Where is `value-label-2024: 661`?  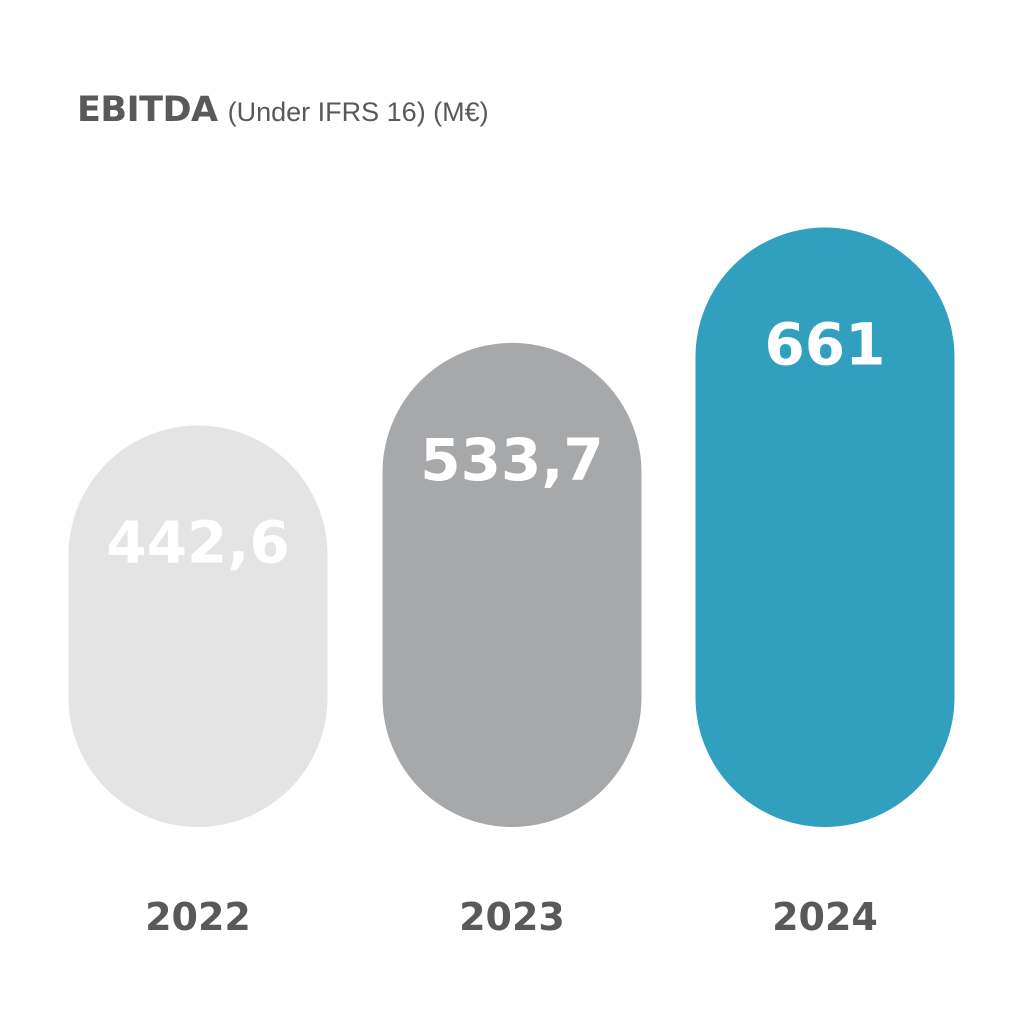 value-label-2024: 661 is located at coordinates (824, 344).